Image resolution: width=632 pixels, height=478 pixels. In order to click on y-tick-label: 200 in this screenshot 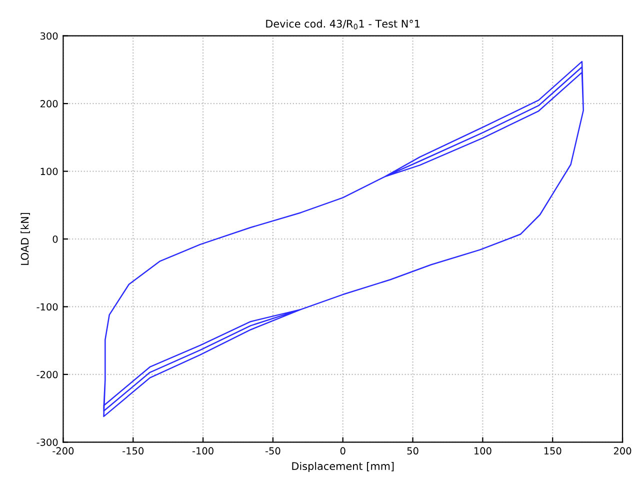, I will do `click(49, 104)`.